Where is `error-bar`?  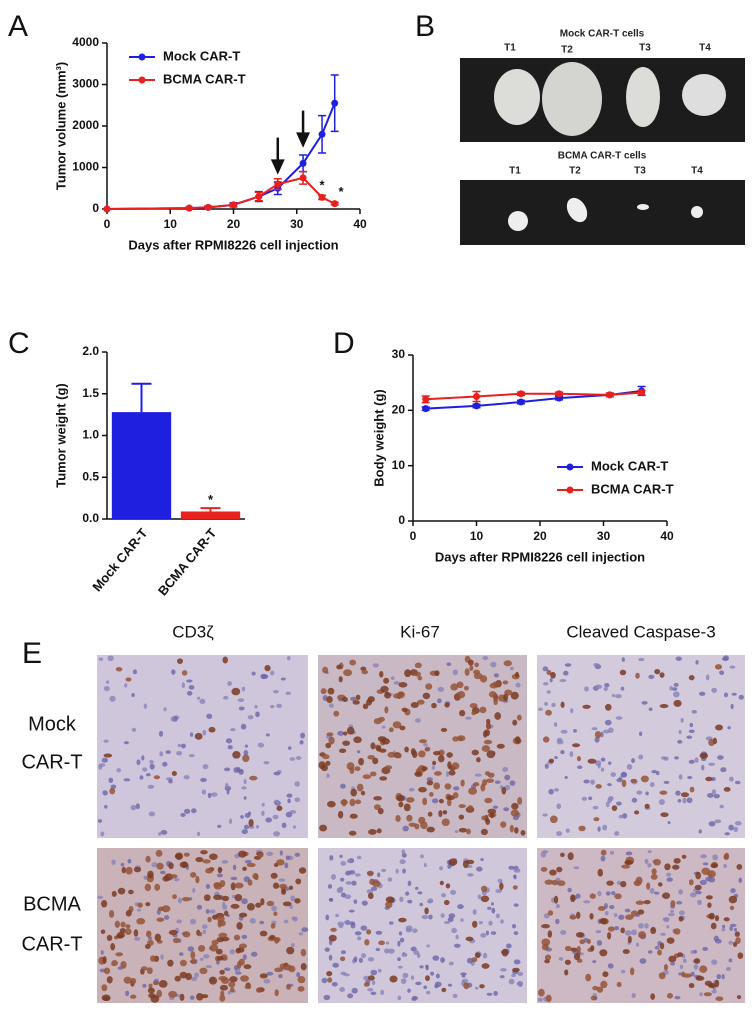 error-bar is located at coordinates (141, 397).